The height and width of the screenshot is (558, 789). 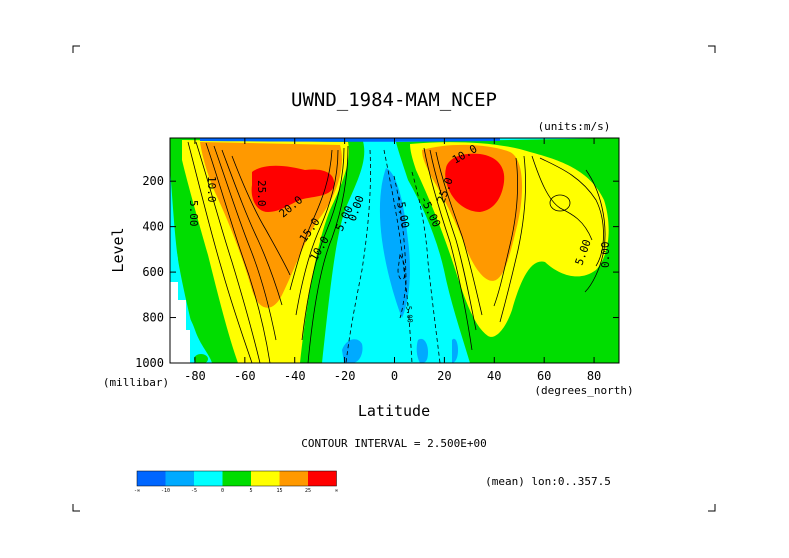 What do you see at coordinates (136, 382) in the screenshot?
I see `y-units-label: (millibar)` at bounding box center [136, 382].